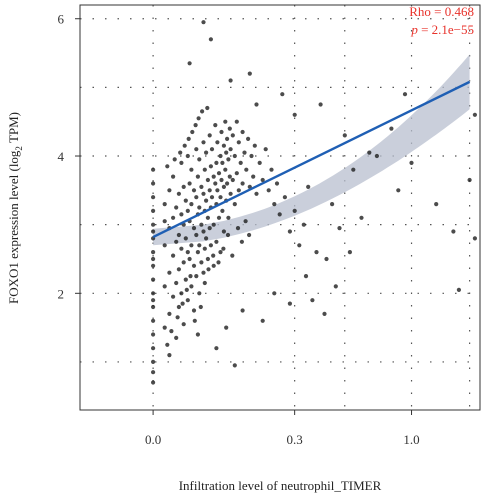 The image size is (498, 500). What do you see at coordinates (411, 439) in the screenshot?
I see `x-tick-label: 1.0` at bounding box center [411, 439].